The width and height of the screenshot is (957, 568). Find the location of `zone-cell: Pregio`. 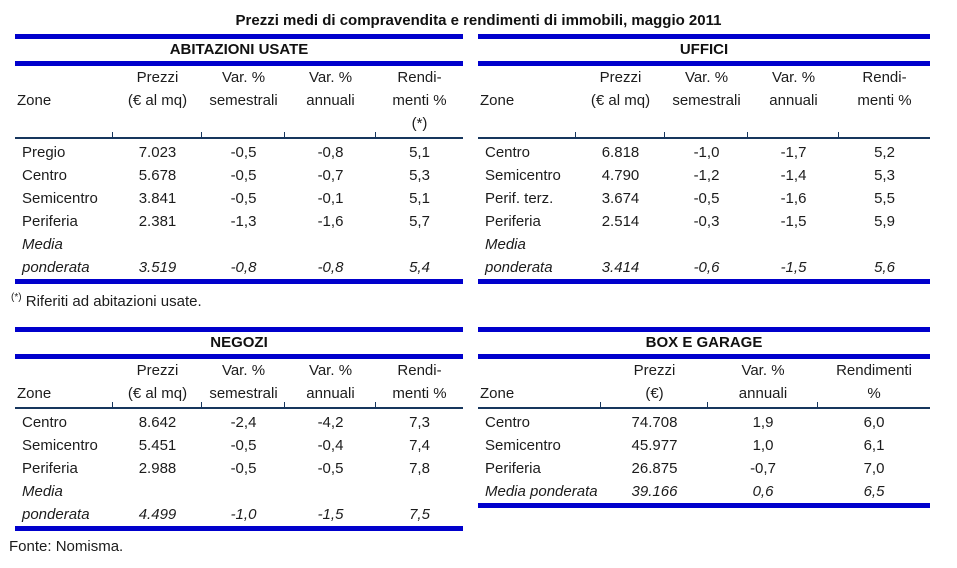

zone-cell: Pregio is located at coordinates (44, 152).